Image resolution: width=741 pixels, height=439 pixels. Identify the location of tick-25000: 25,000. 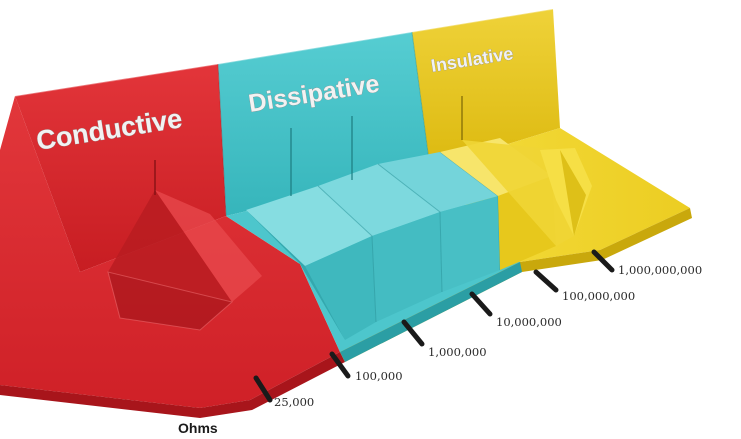
(283, 392).